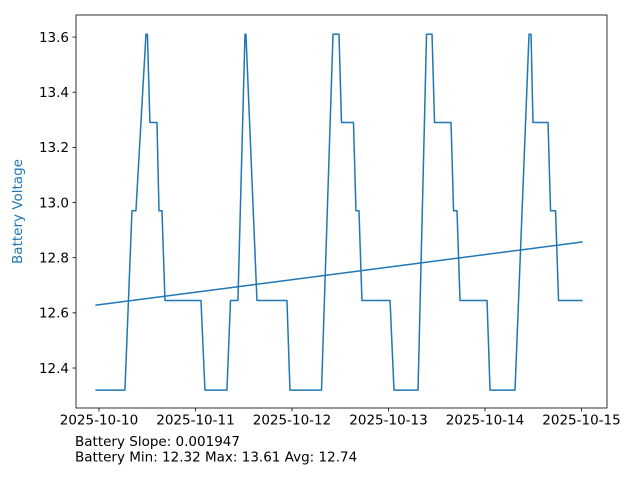 The height and width of the screenshot is (480, 640). I want to click on x-tick-label: 2025-10-10, so click(99, 421).